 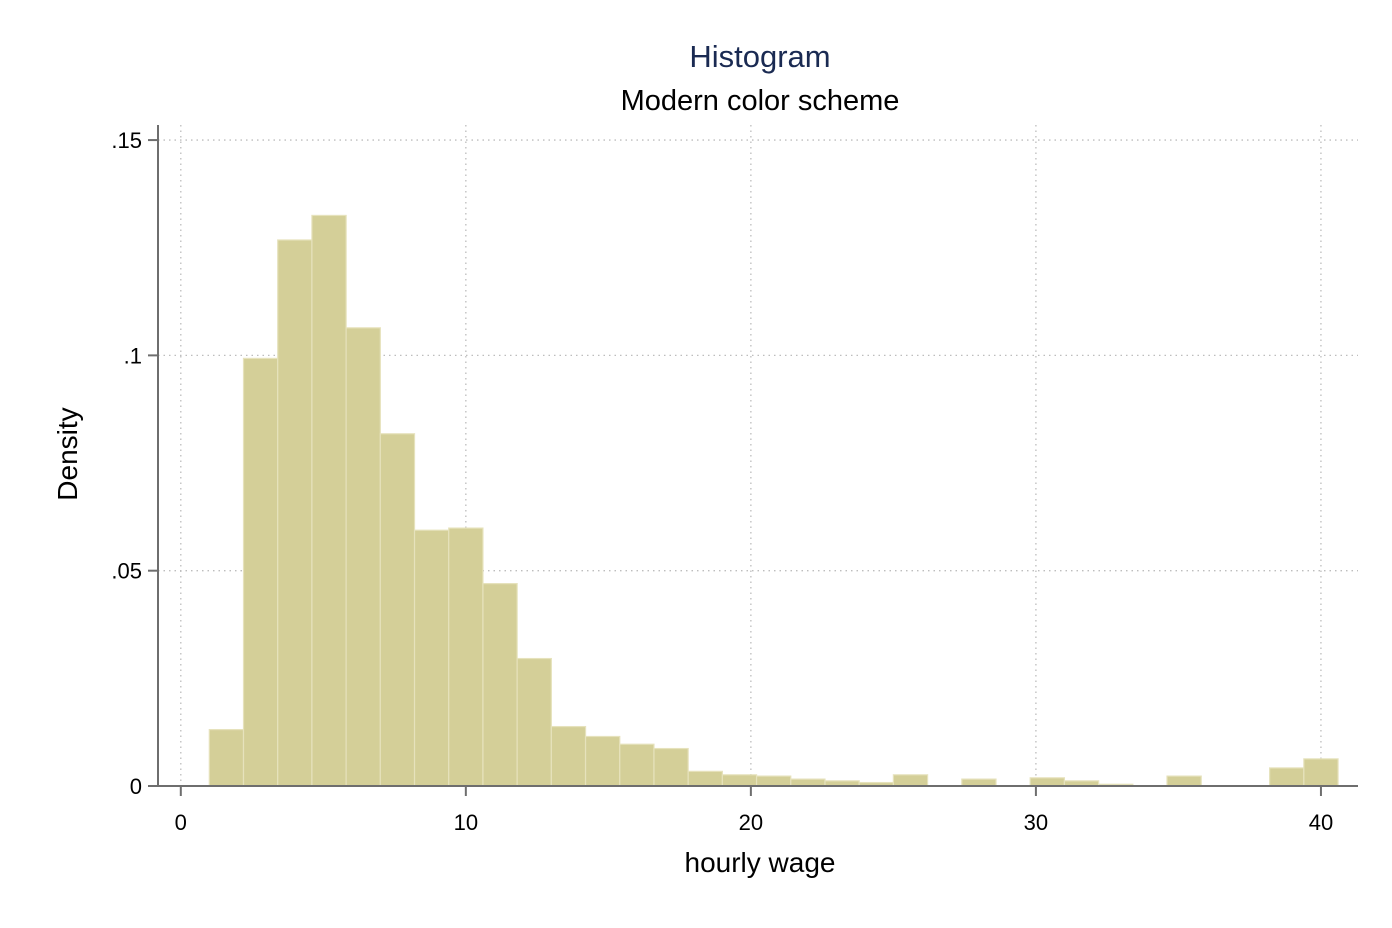 What do you see at coordinates (126, 571) in the screenshot?
I see `y-tick-label-1: .05` at bounding box center [126, 571].